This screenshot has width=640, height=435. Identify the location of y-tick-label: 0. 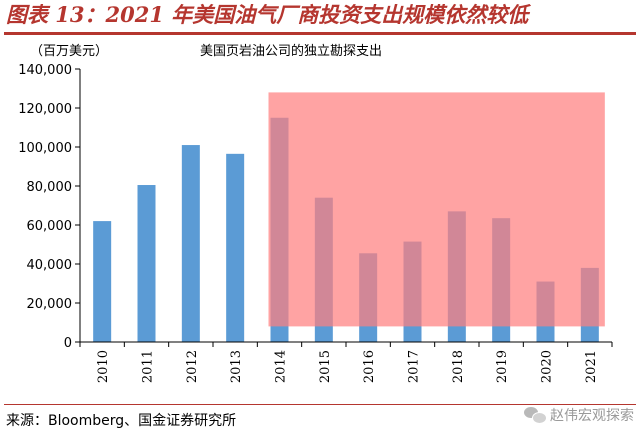
(68, 343).